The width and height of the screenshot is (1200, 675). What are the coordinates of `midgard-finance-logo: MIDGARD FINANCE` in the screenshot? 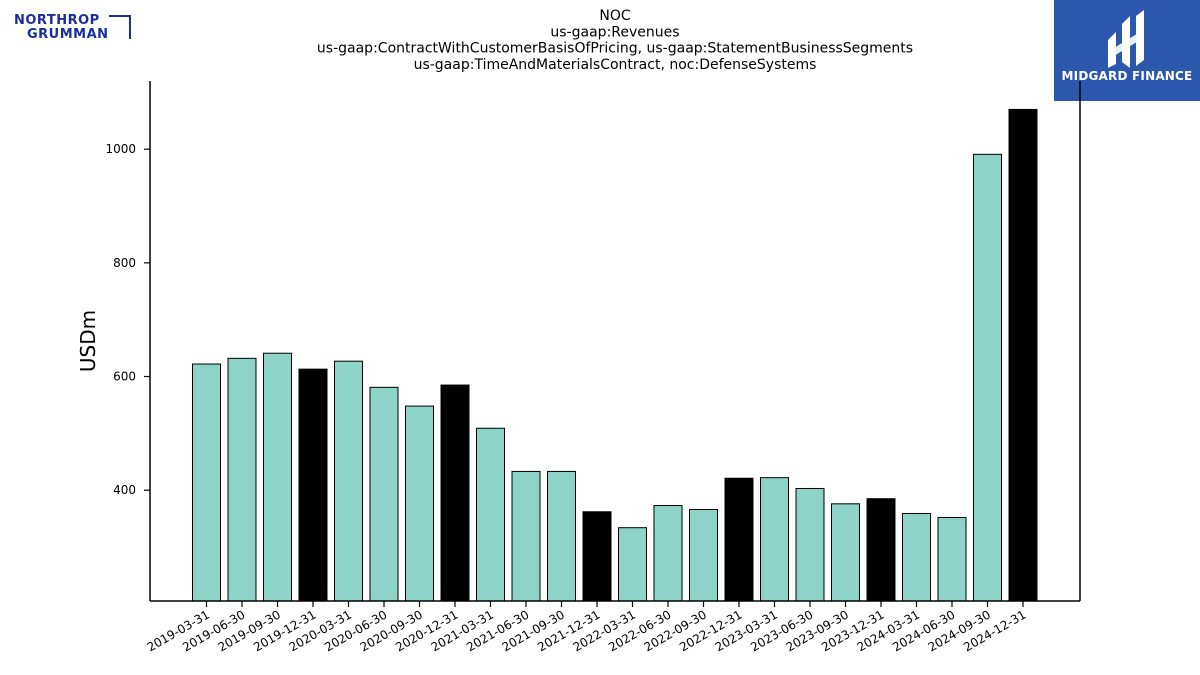 It's located at (1127, 50).